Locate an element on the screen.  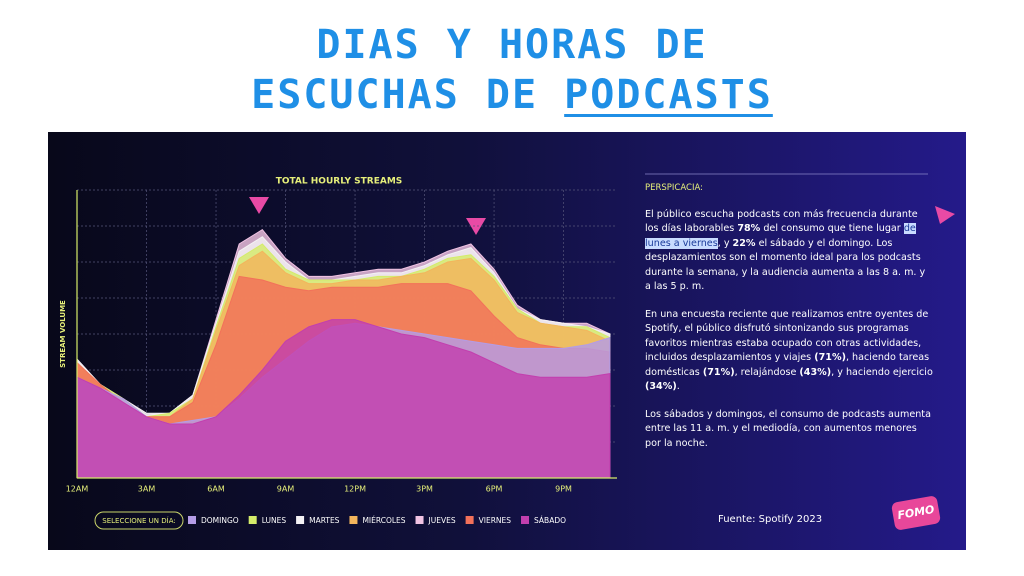
x-tick-label: 12AM is located at coordinates (77, 489).